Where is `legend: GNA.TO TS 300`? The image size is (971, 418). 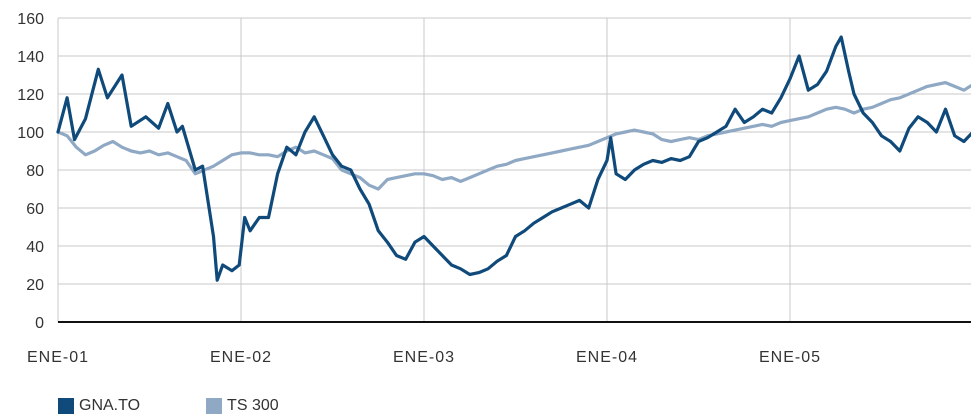
legend: GNA.TO TS 300 is located at coordinates (201, 406).